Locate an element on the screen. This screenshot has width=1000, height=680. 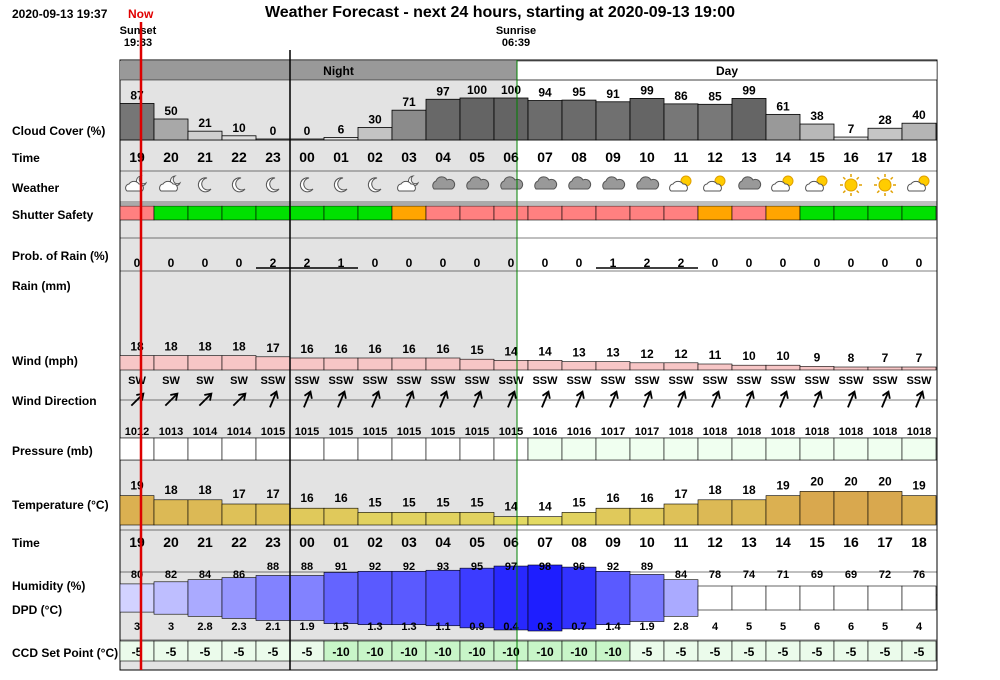
time-label: 08 is located at coordinates (579, 157).